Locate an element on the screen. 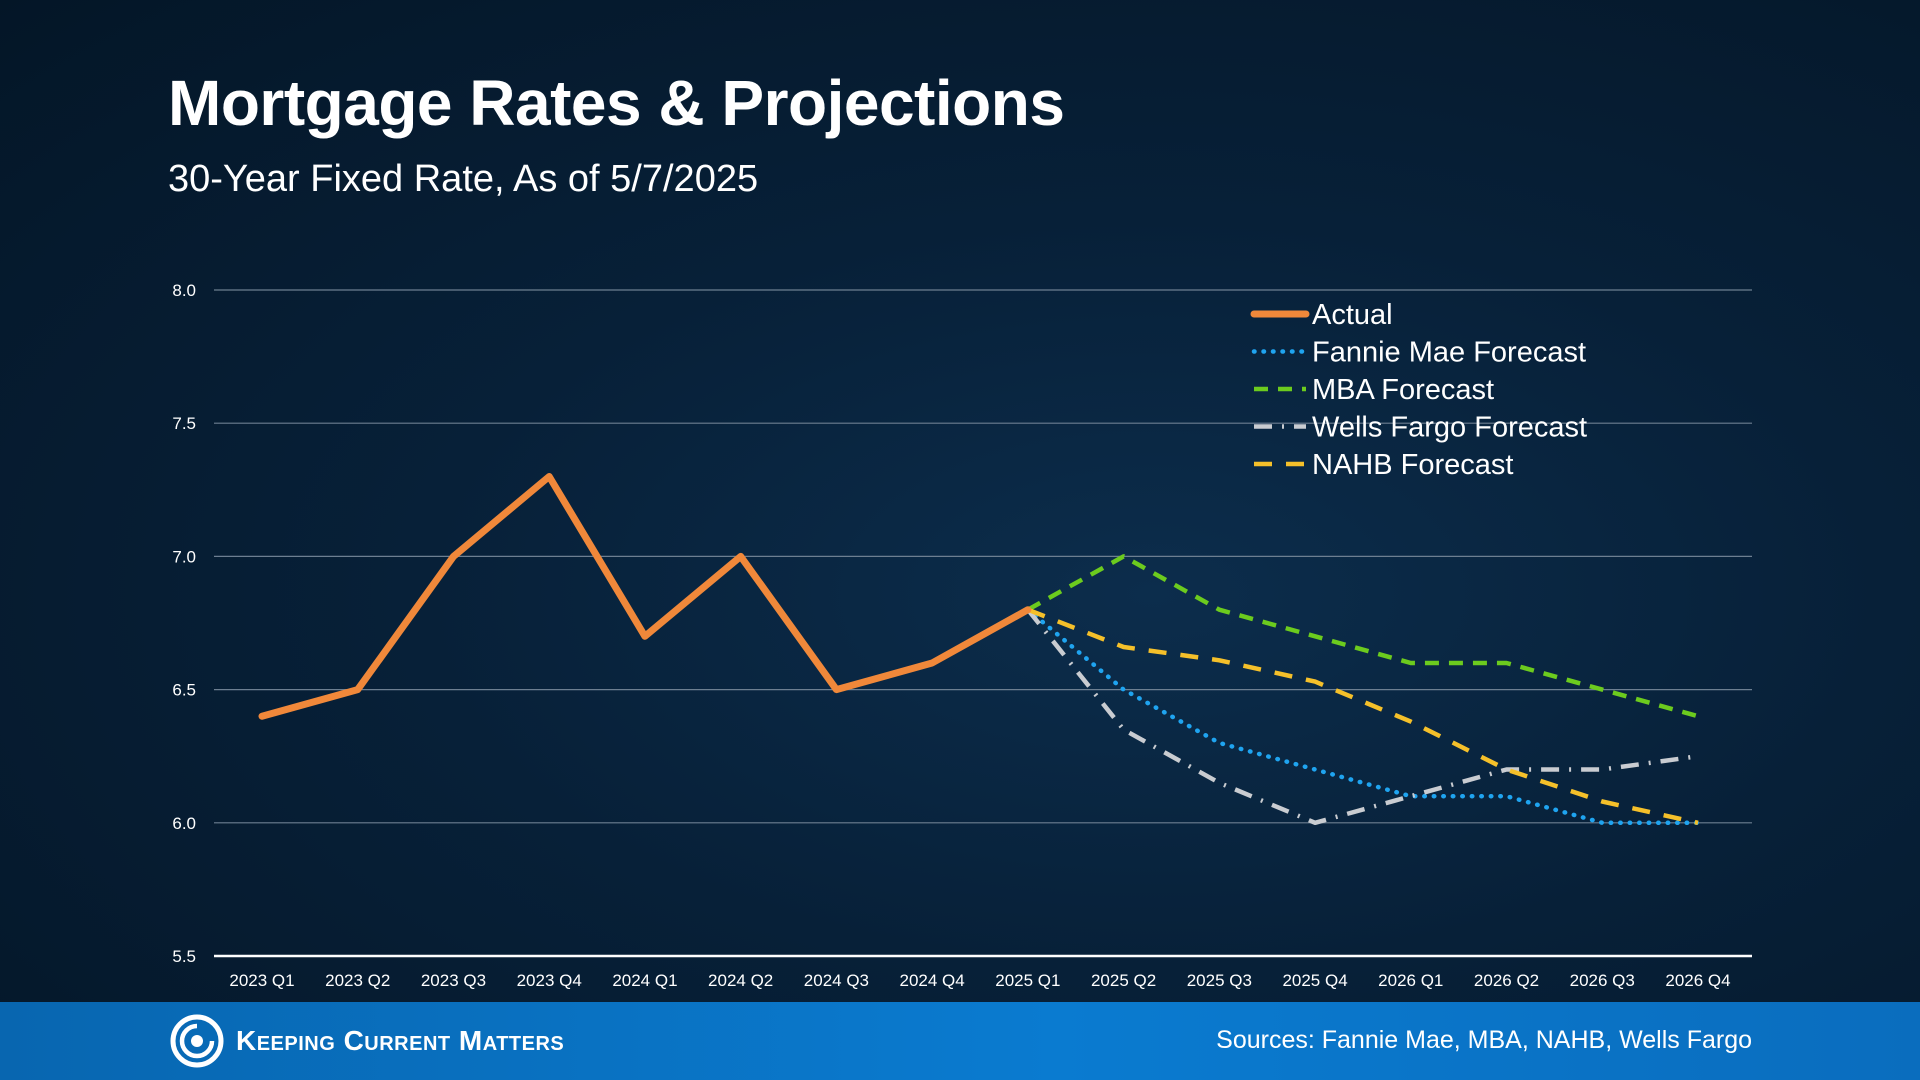 This screenshot has width=1920, height=1080. y-axis-ticks: 5.5 6.0 6.5 7.0 7.5 8.0 is located at coordinates (184, 623).